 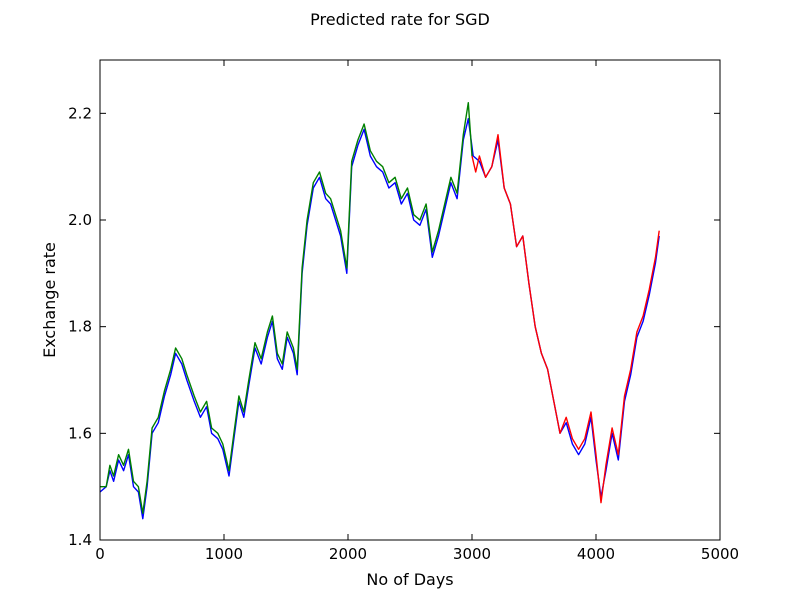 What do you see at coordinates (100, 554) in the screenshot?
I see `x-tick-label: 0` at bounding box center [100, 554].